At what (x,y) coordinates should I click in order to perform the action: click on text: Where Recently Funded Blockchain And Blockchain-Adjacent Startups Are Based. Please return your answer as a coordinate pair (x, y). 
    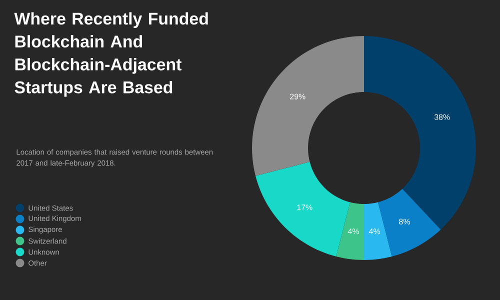
    Looking at the image, I should click on (111, 54).